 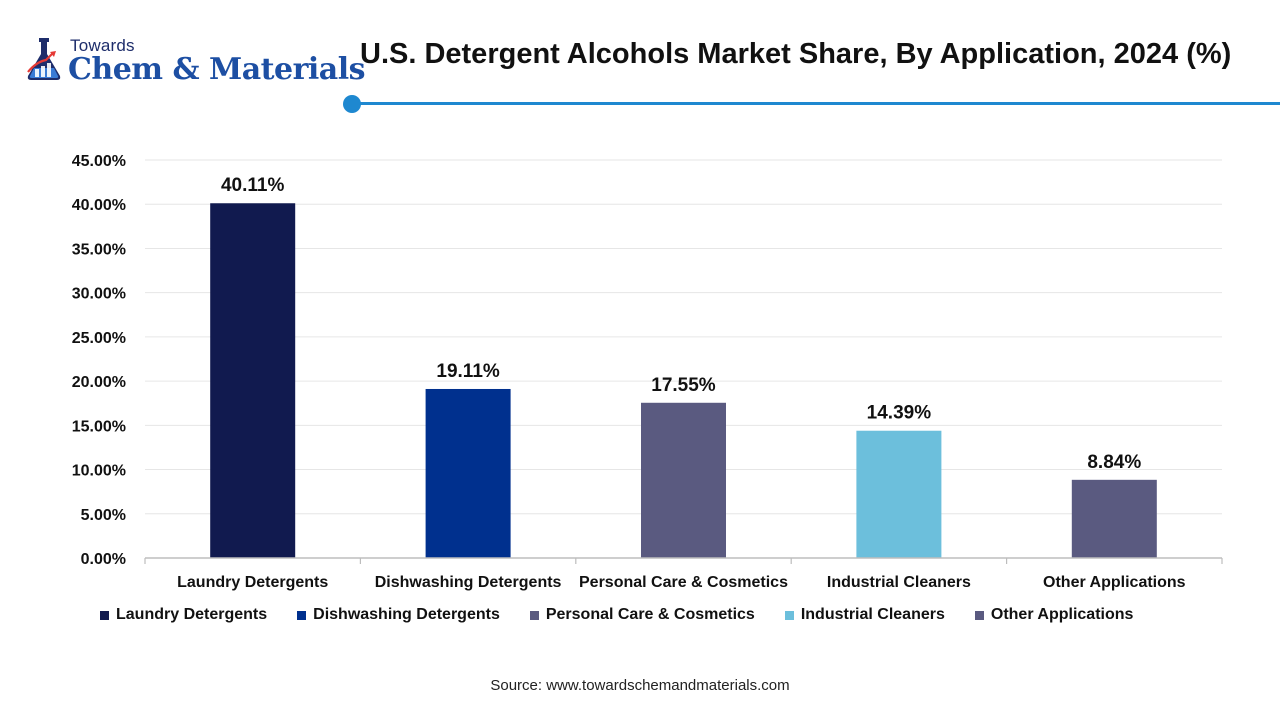 What do you see at coordinates (467, 371) in the screenshot?
I see `data-label: 19.11%` at bounding box center [467, 371].